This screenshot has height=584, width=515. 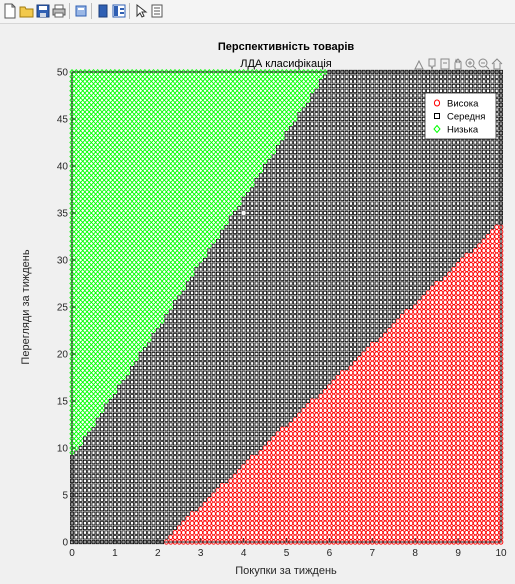 What do you see at coordinates (463, 104) in the screenshot?
I see `legend-label: Висока` at bounding box center [463, 104].